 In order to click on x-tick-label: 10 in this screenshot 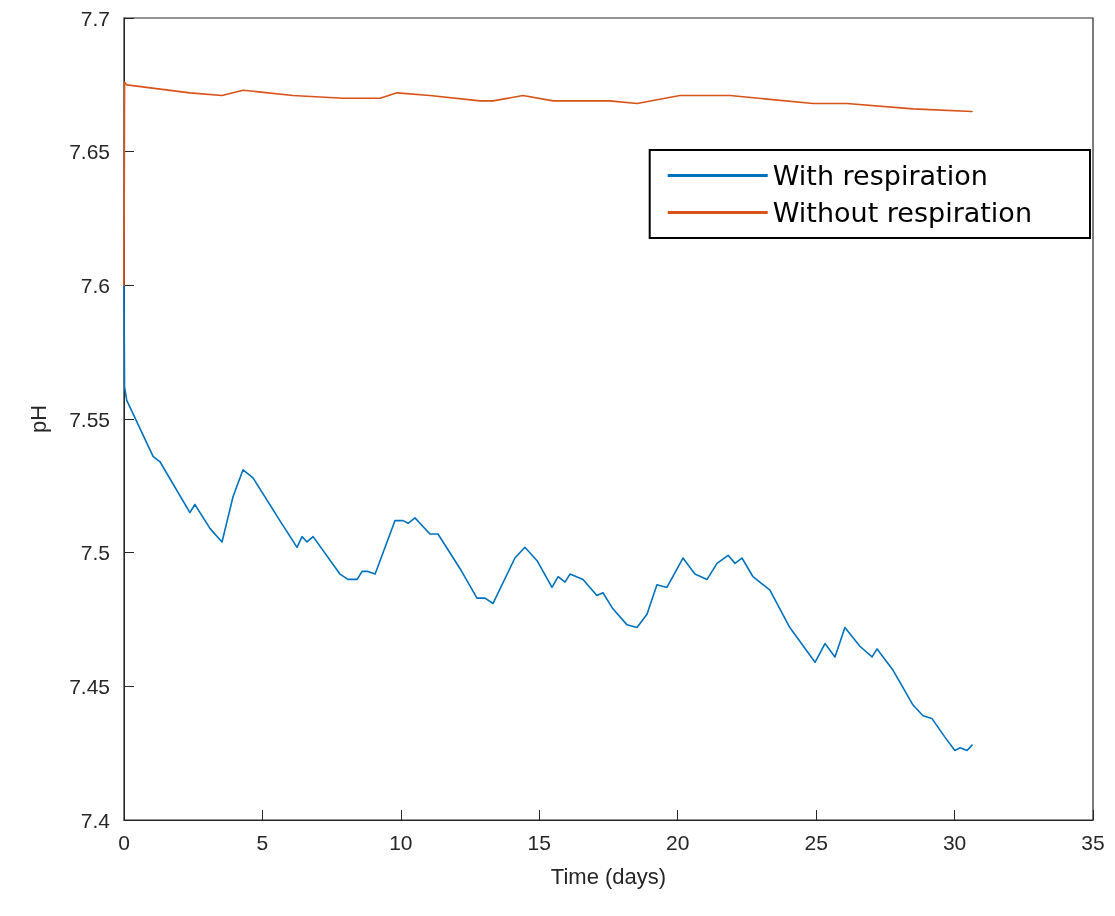, I will do `click(401, 842)`.